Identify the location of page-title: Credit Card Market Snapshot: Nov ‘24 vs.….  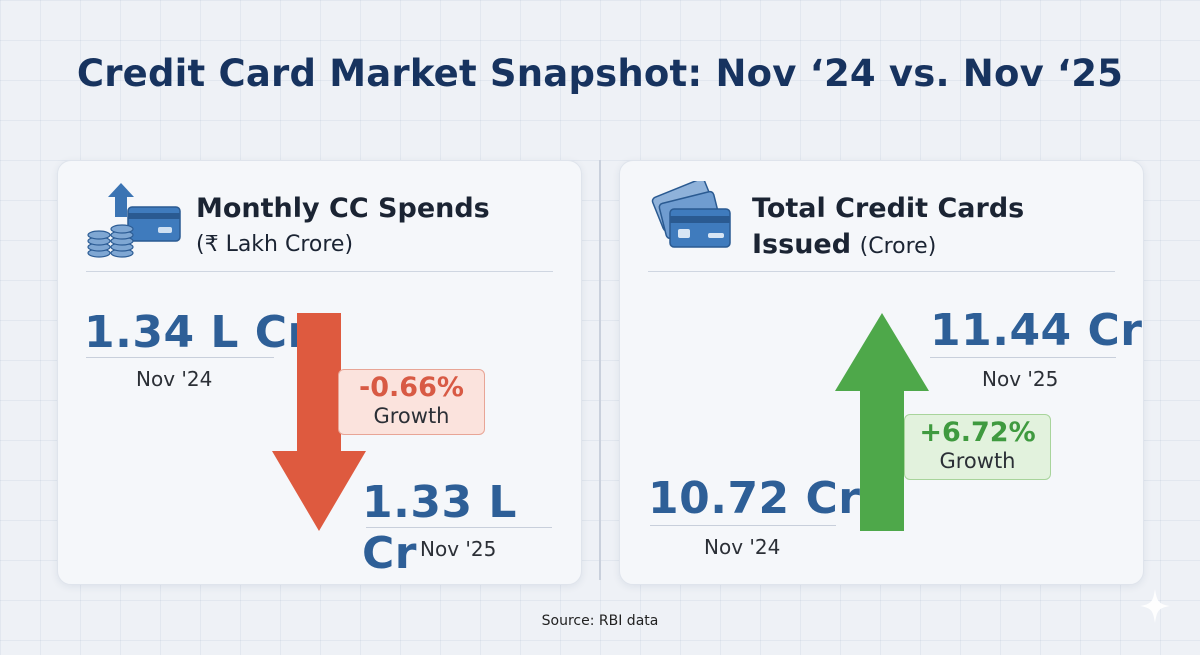
(600, 73).